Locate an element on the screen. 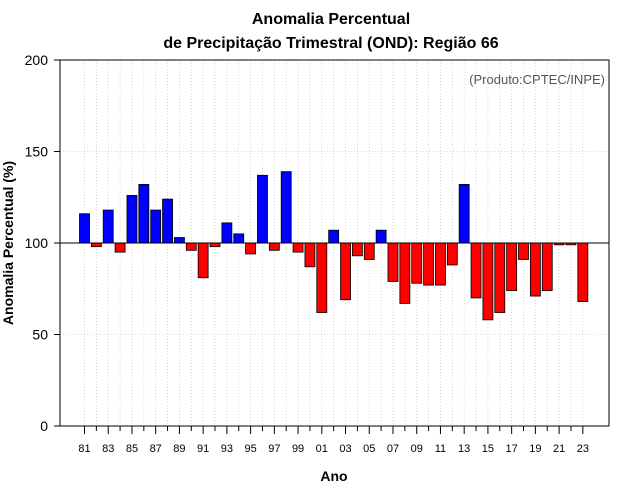  x-tick-label: 07 is located at coordinates (393, 449).